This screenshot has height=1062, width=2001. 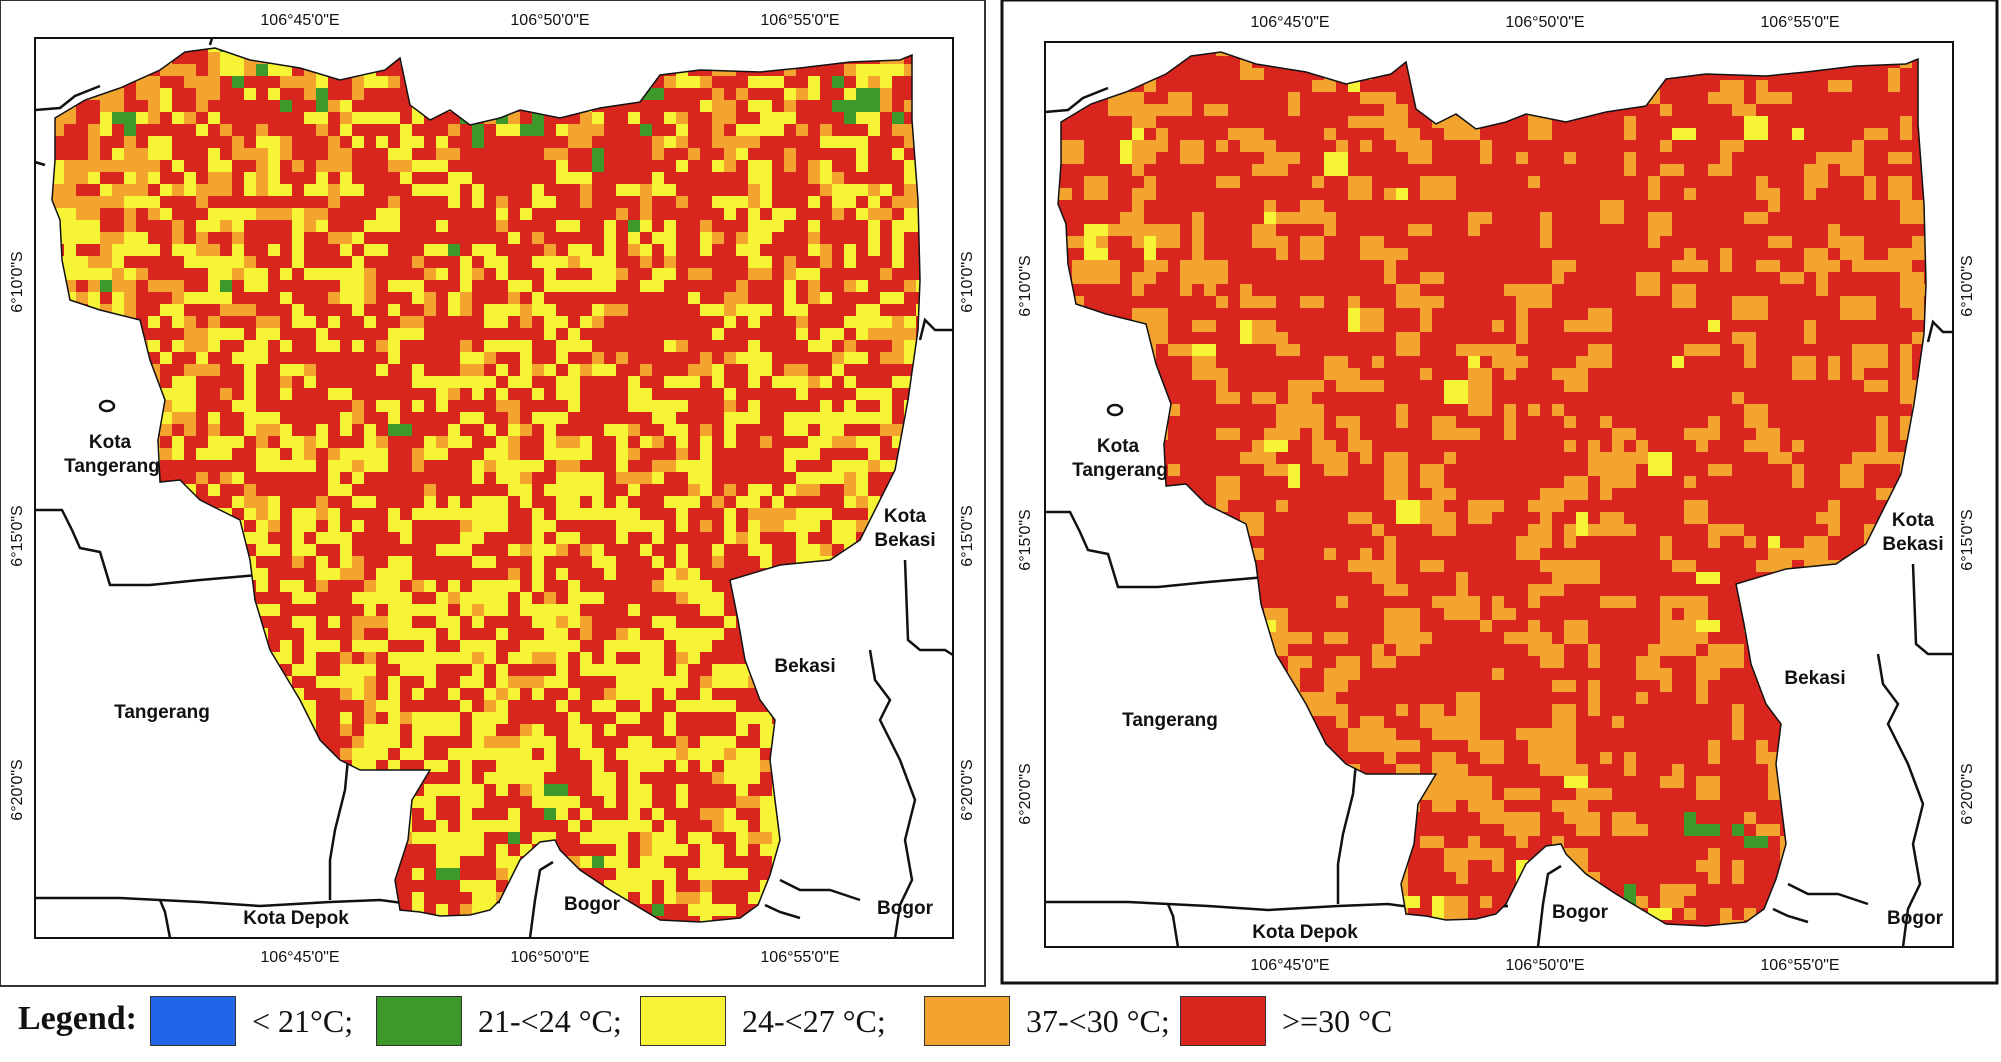 What do you see at coordinates (299, 957) in the screenshot?
I see `bottom-tick-1-left: 106°45'0"E` at bounding box center [299, 957].